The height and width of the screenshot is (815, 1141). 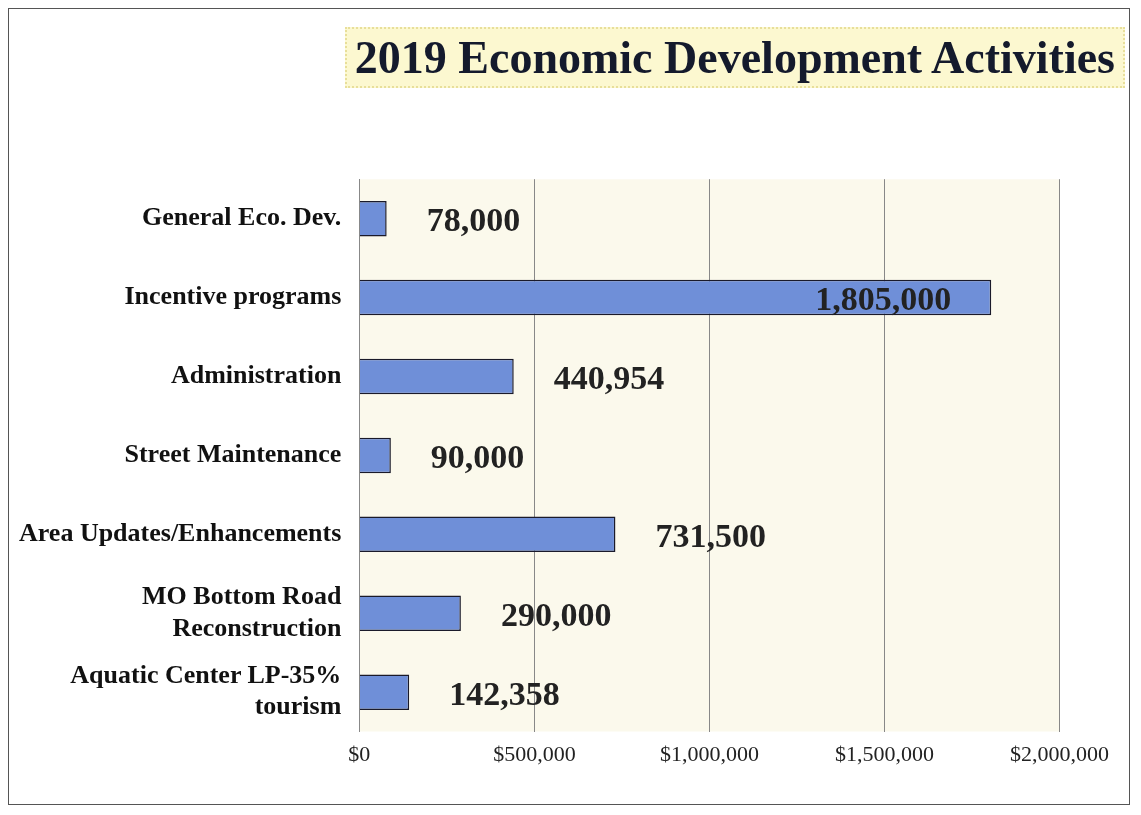 I want to click on x-tick-label: $2,000,000, so click(x=1059, y=753).